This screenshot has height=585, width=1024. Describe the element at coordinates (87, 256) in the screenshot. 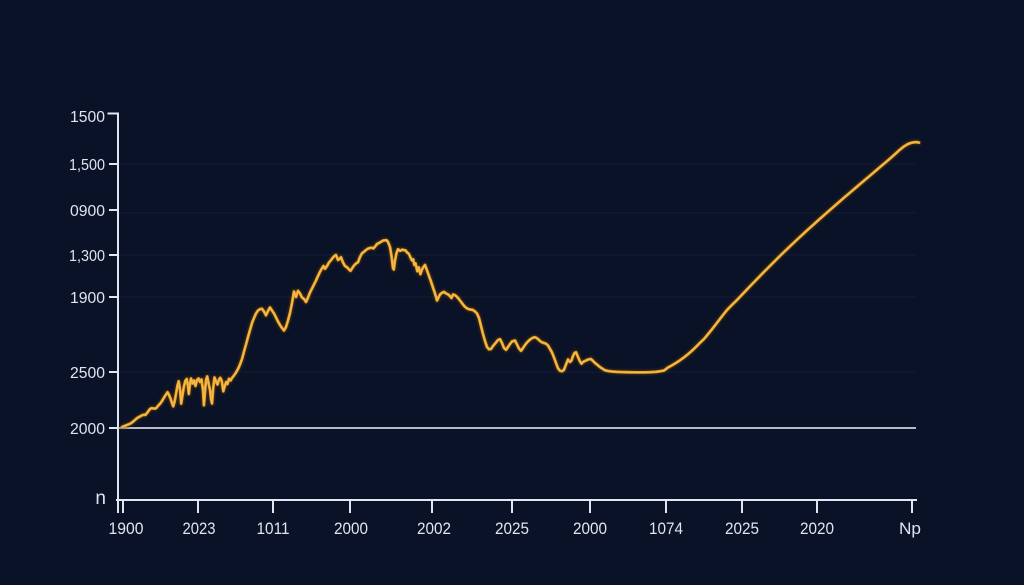

I see `svg-text: 1,300` at that location.